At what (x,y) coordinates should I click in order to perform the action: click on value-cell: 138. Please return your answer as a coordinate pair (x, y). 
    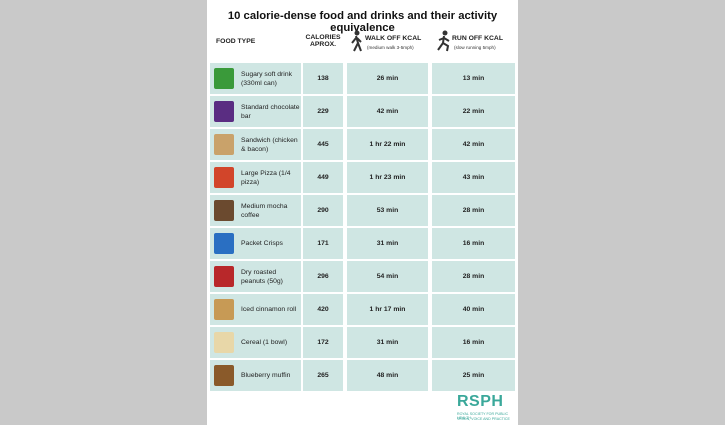
    Looking at the image, I should click on (323, 78).